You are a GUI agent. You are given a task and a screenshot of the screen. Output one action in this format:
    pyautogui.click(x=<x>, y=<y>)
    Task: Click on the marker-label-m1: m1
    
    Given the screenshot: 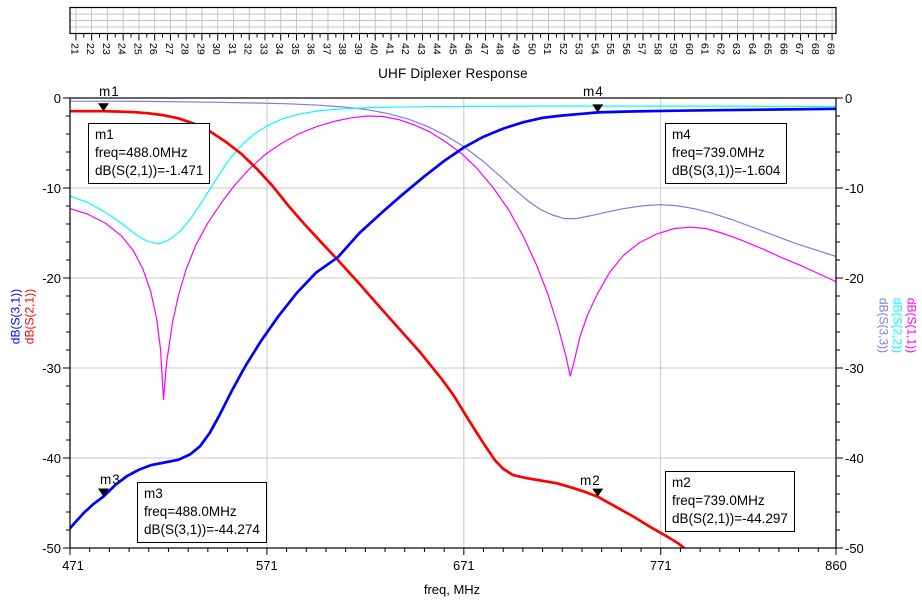 What is the action you would take?
    pyautogui.click(x=109, y=91)
    